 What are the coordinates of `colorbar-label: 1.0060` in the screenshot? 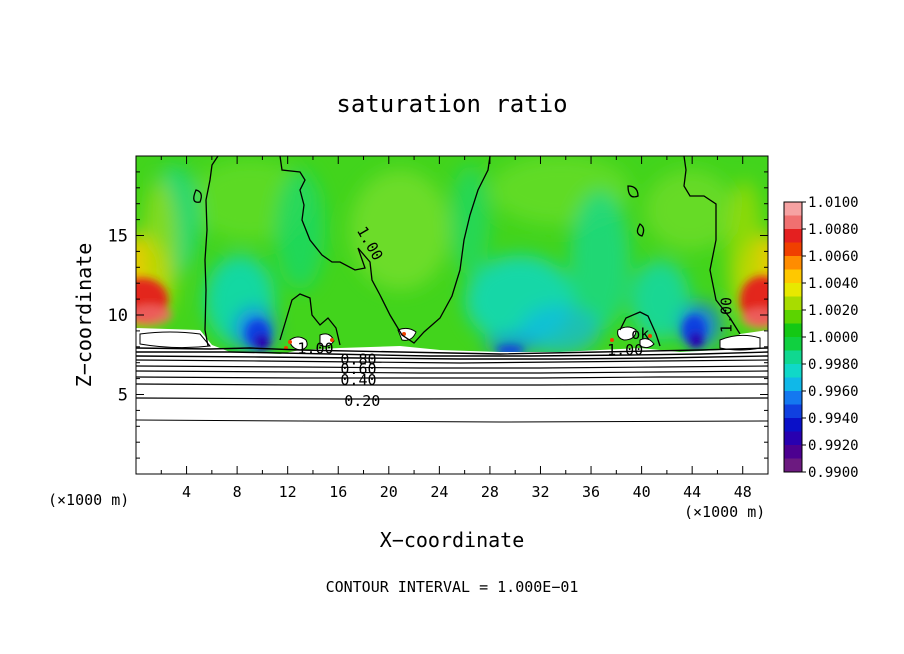 It's located at (833, 257).